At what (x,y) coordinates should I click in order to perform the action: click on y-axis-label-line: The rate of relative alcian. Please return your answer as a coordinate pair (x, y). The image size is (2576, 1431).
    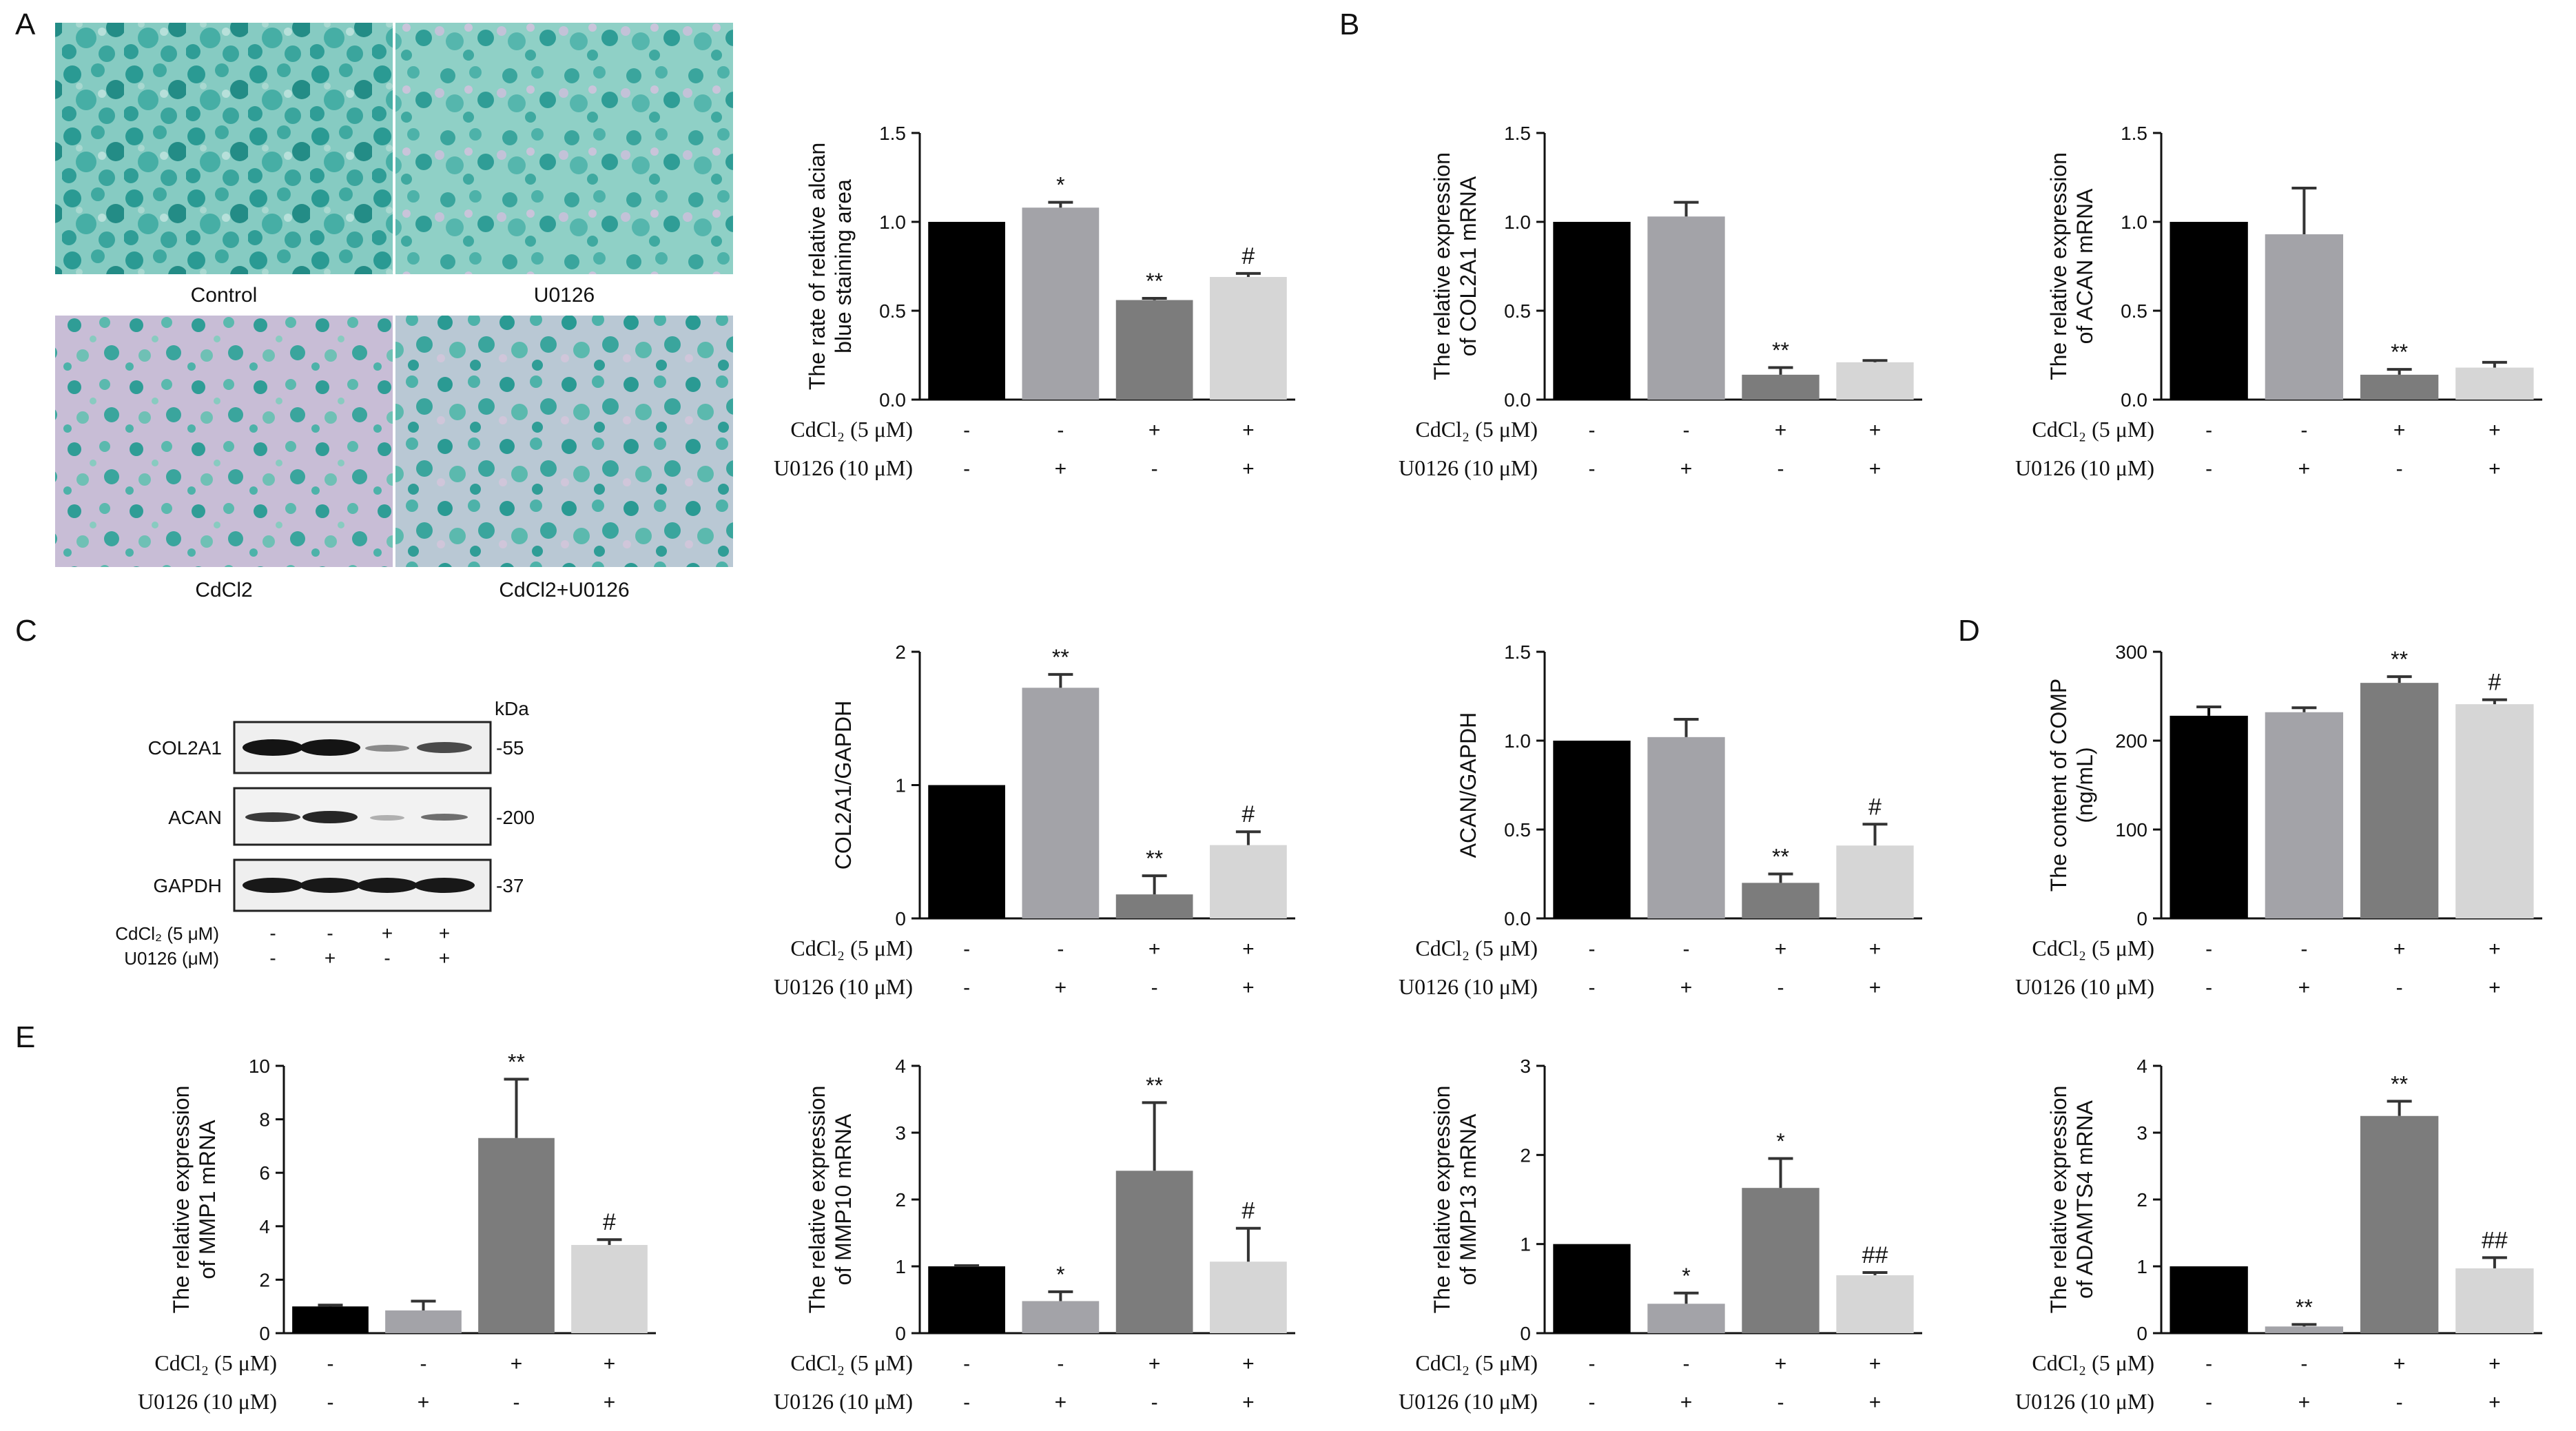
    Looking at the image, I should click on (817, 266).